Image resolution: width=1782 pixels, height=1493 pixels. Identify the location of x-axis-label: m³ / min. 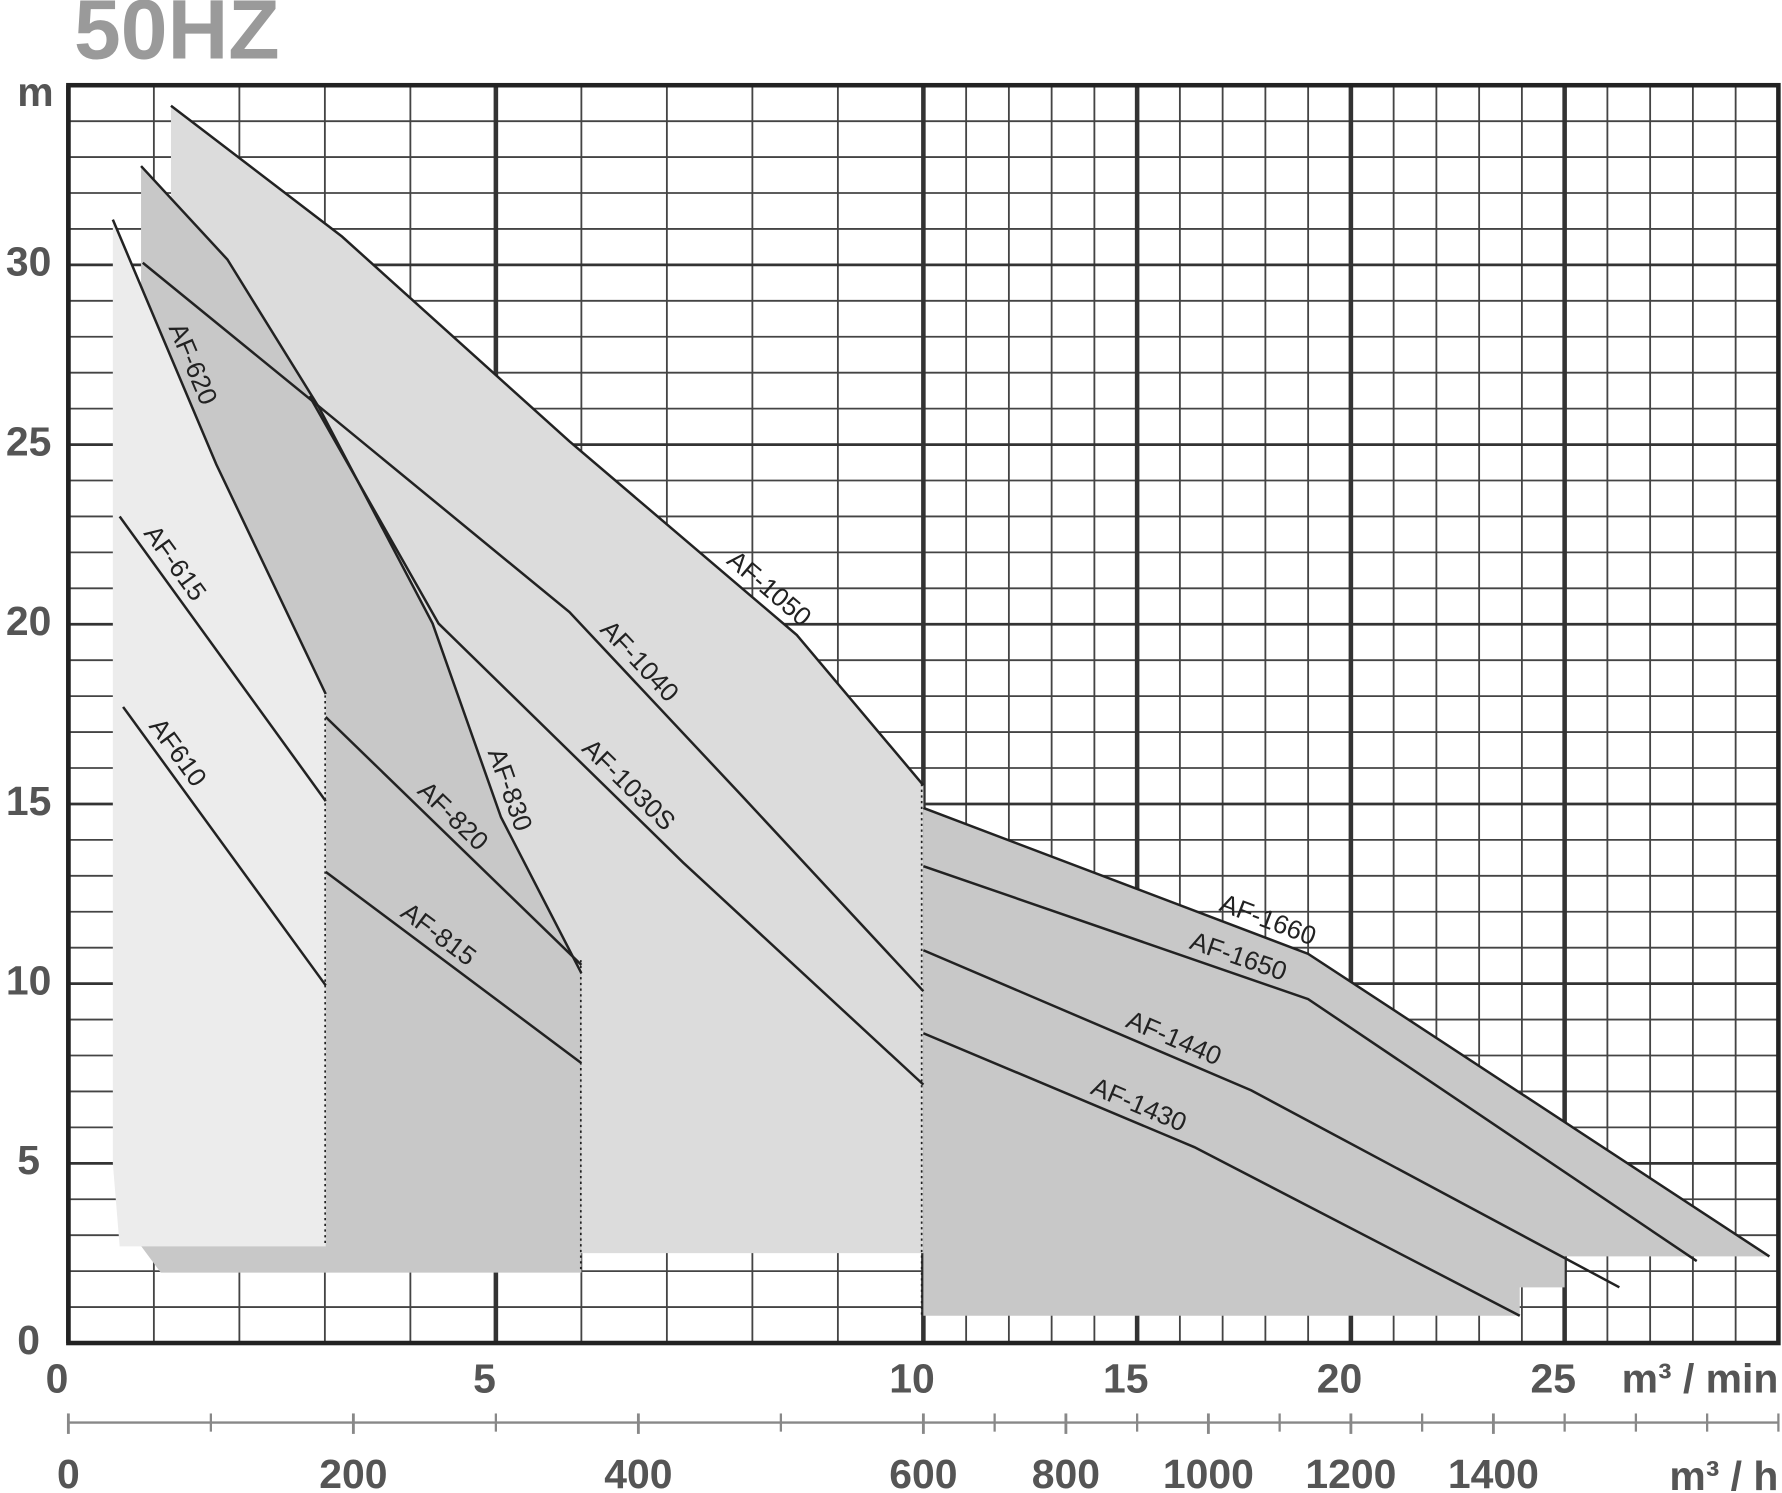
(1700, 1378).